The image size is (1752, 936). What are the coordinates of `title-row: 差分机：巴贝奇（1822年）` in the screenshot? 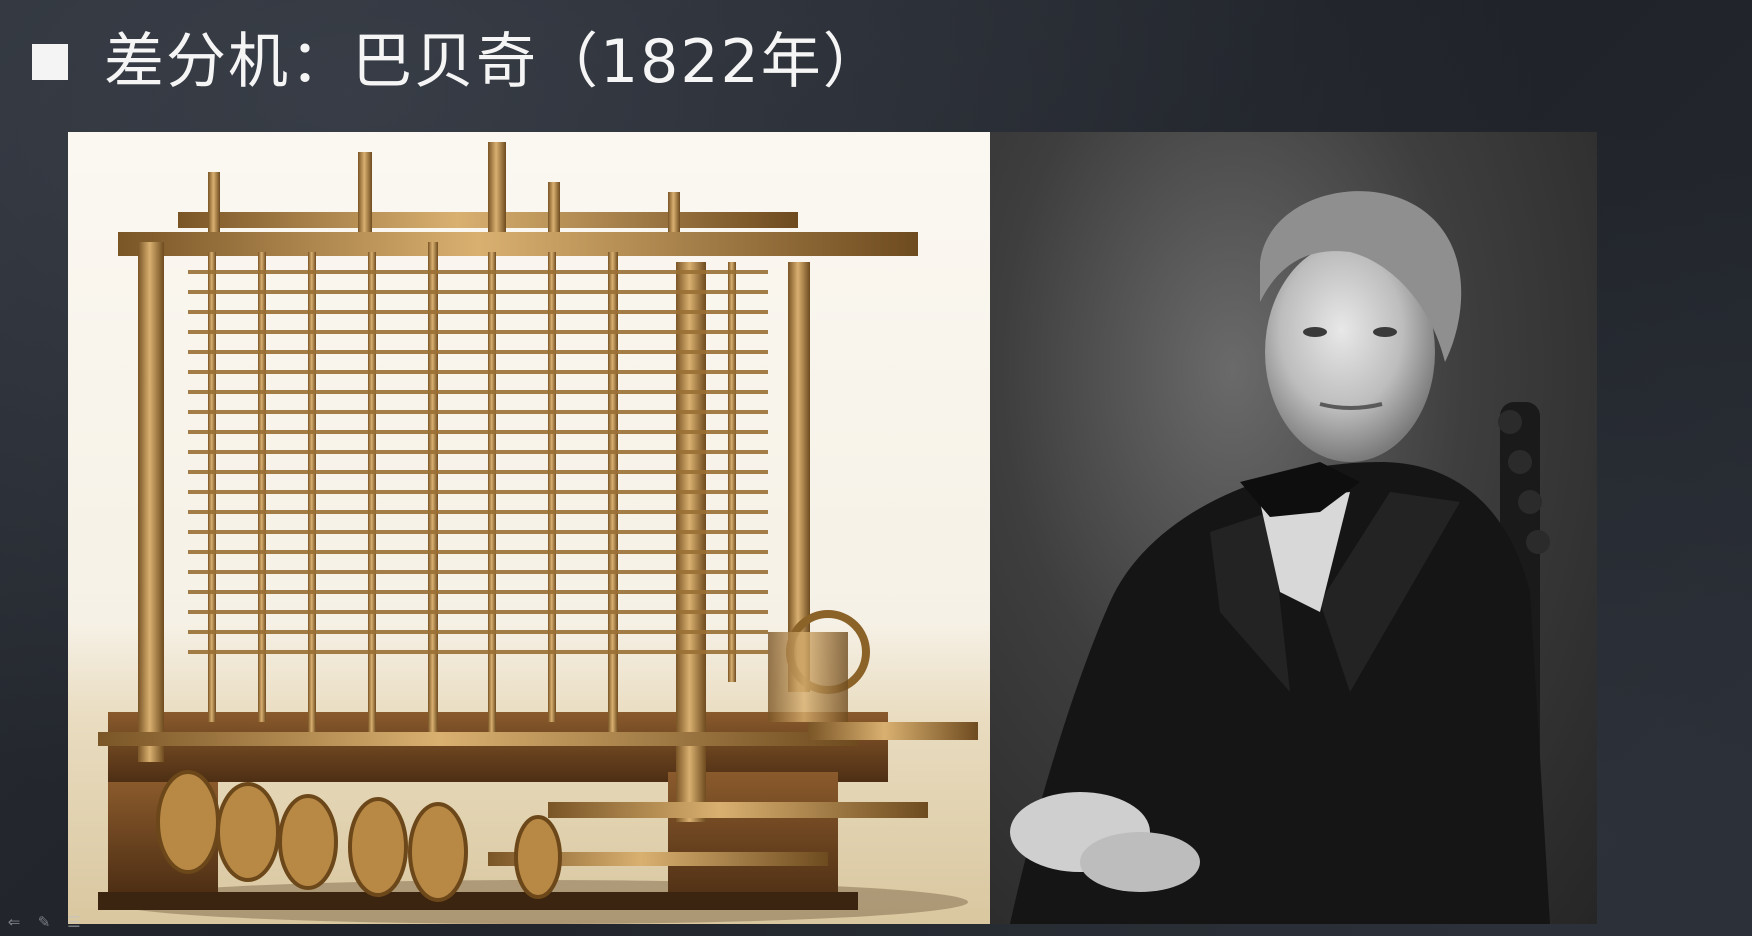 It's located at (458, 62).